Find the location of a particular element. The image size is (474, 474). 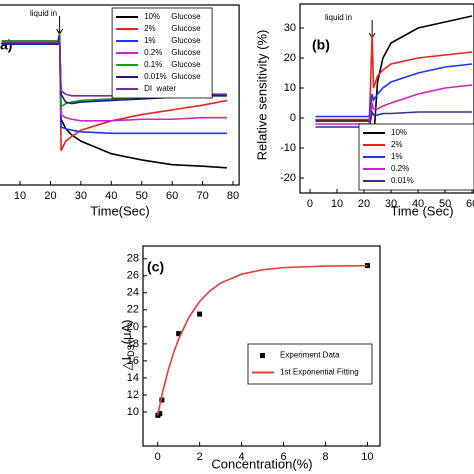

y-tick-label: 12 is located at coordinates (133, 395).